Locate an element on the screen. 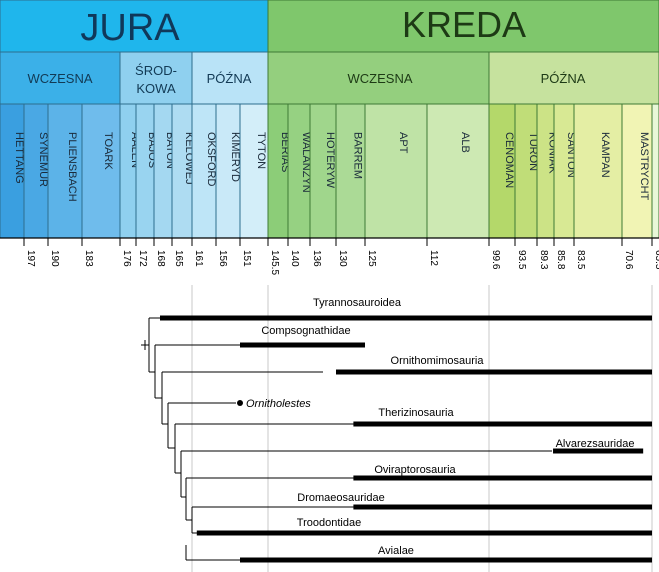  epoch-row: WCZESNA ŚROD- KOWA PÓŹNA WCZESNA PÓŹNA is located at coordinates (329, 78).